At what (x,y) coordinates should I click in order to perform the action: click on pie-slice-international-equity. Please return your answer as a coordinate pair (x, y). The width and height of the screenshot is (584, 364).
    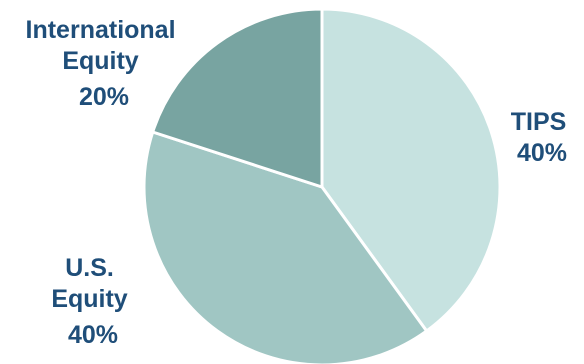
    Looking at the image, I should click on (237, 98).